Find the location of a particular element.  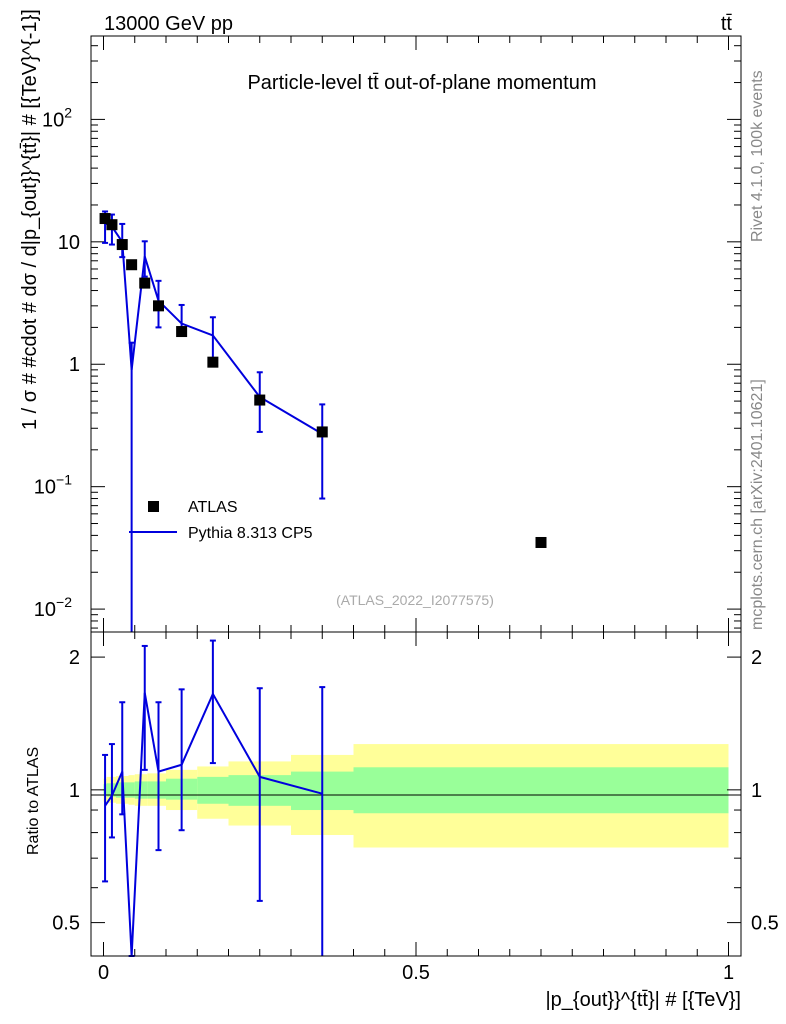

watermark: (ATLAS_2022_I2077575) is located at coordinates (415, 600).